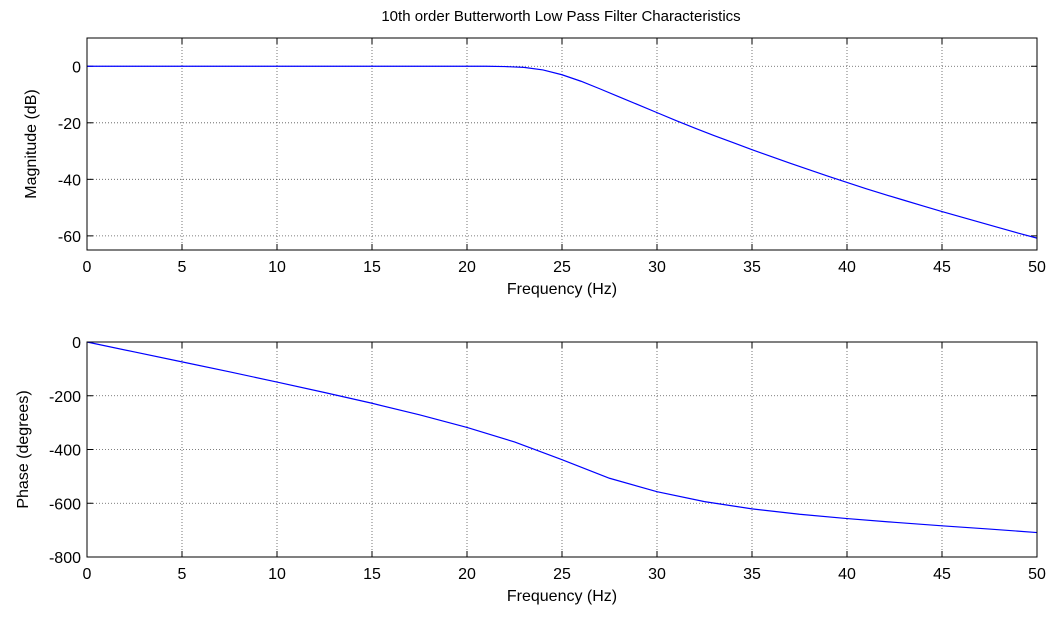 The image size is (1055, 617). I want to click on phase-xtick-label: 30, so click(657, 574).